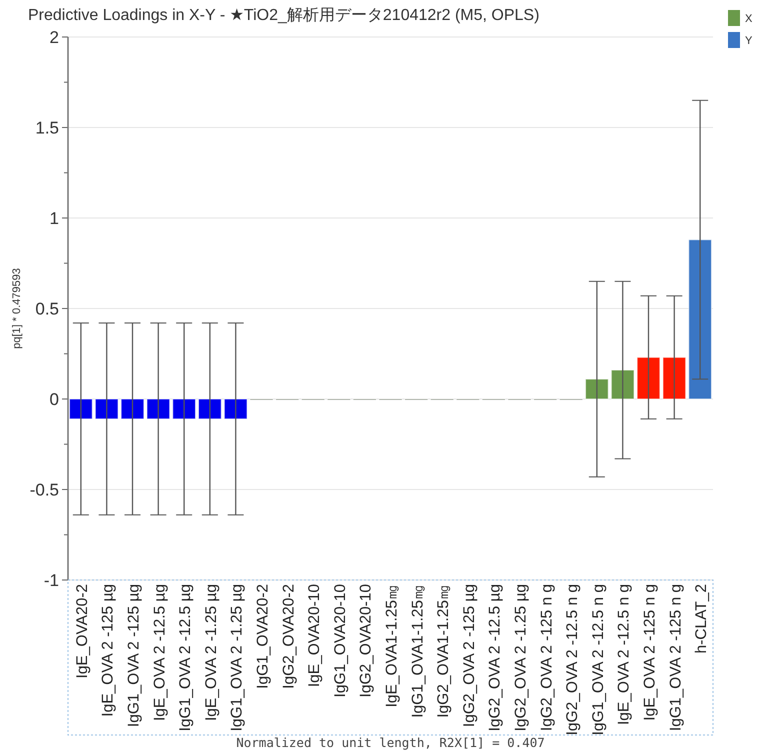  I want to click on x-tick-label: IgG1_OVA 2 -1.25 µg, so click(237, 658).